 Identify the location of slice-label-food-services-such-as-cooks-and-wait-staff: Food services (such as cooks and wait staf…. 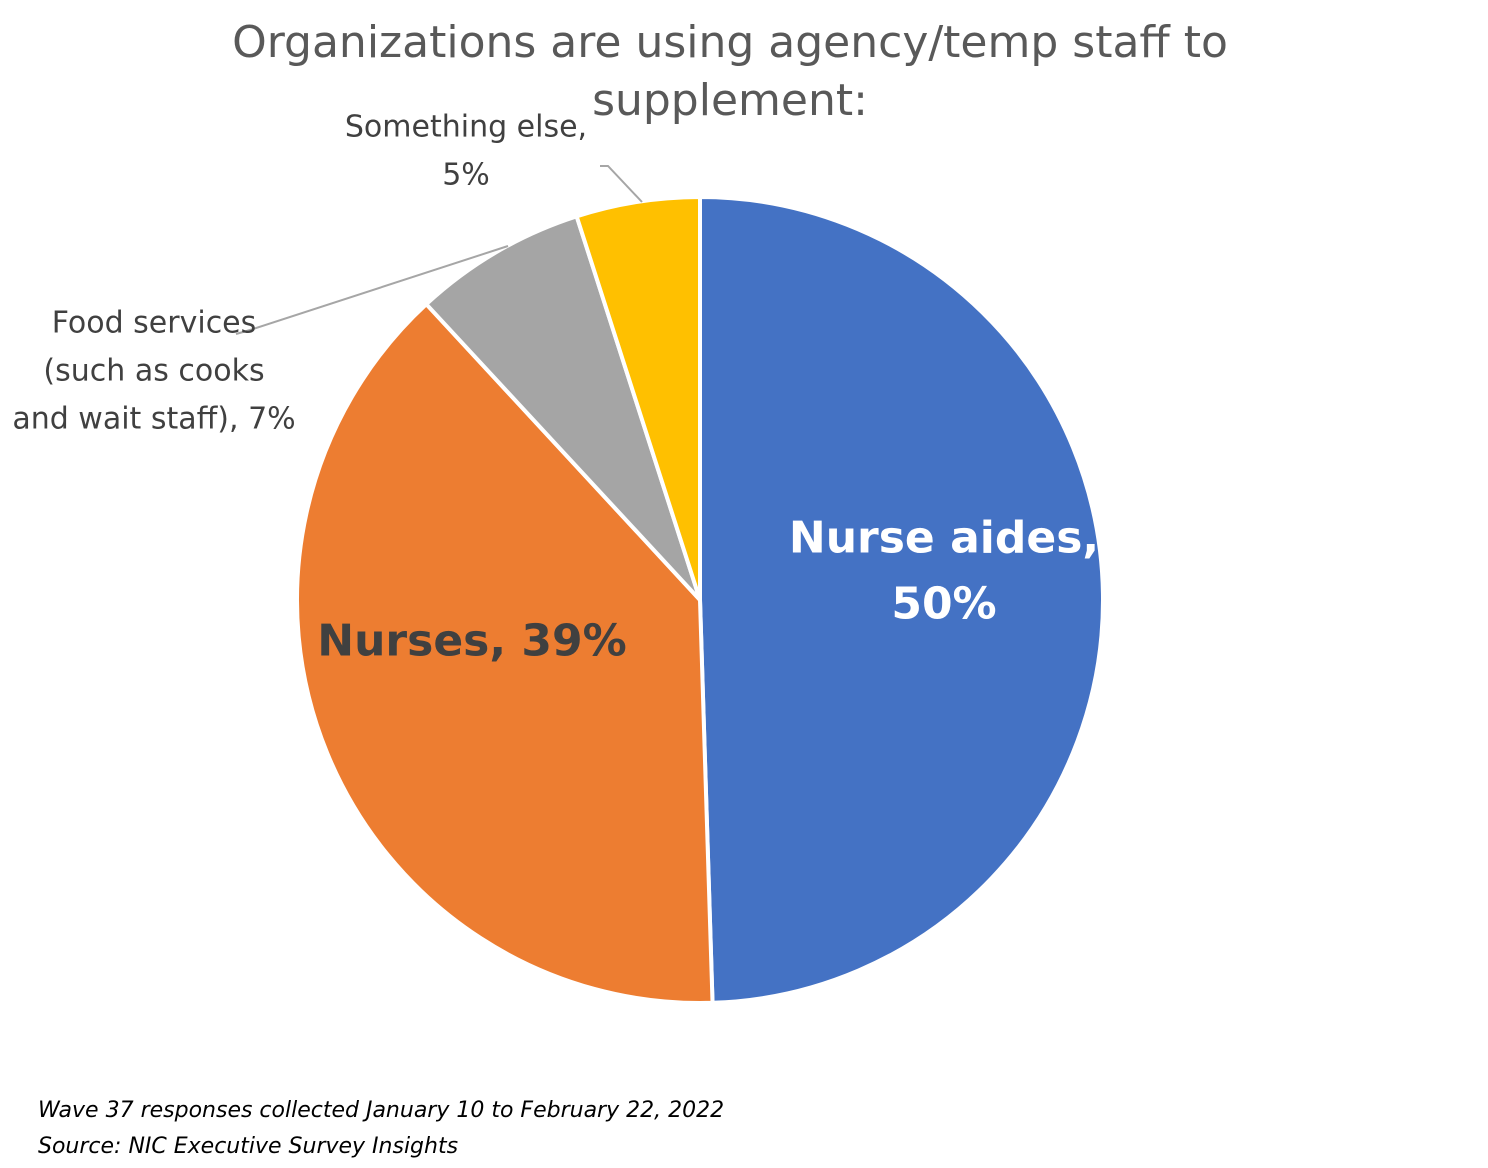
(153, 371).